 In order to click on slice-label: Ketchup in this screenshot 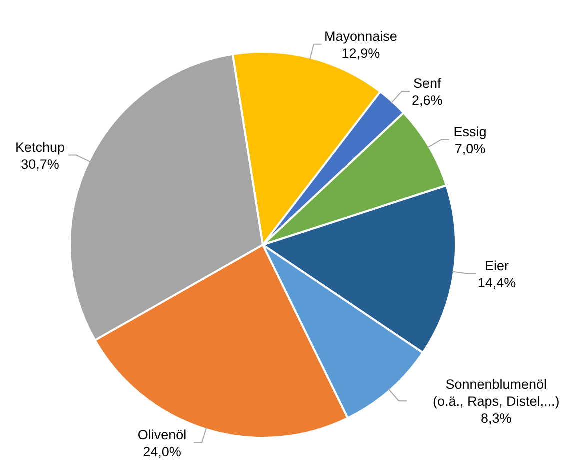, I will do `click(40, 147)`.